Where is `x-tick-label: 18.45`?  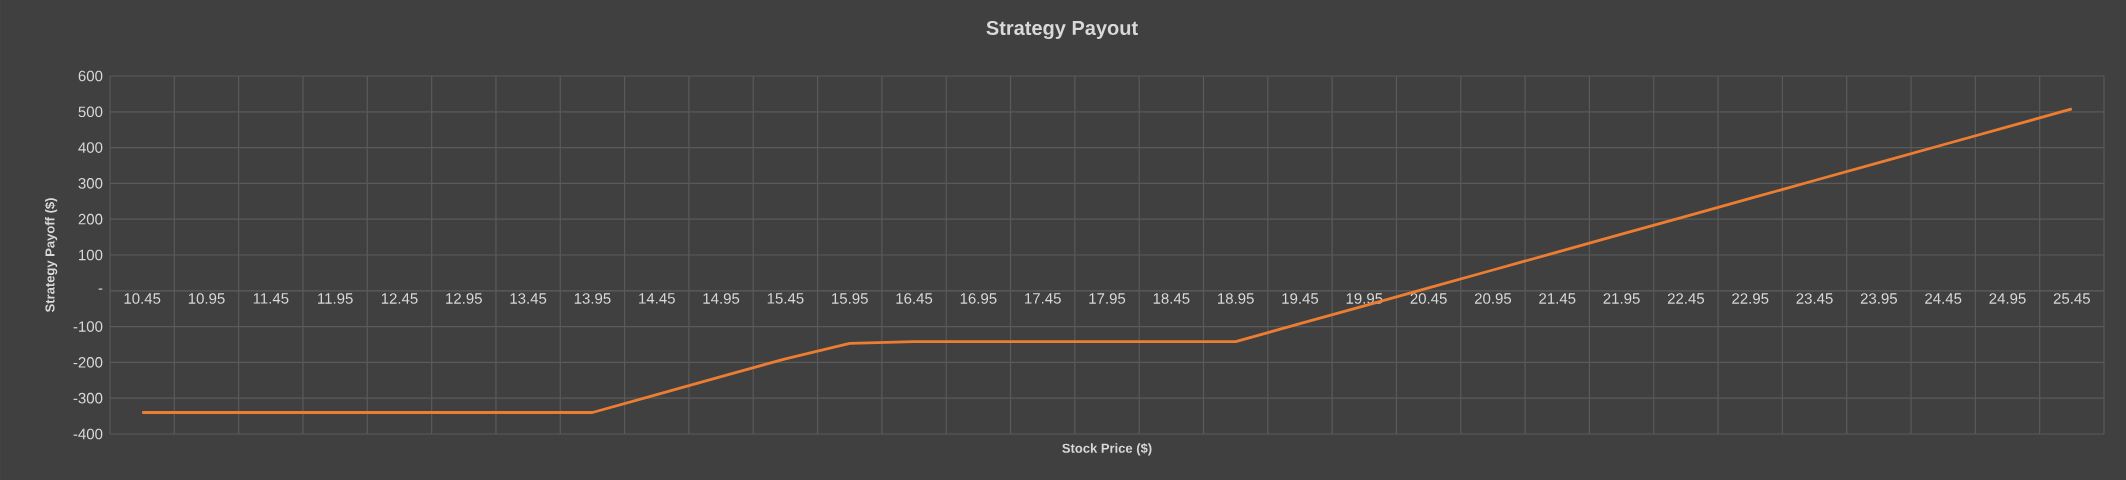
x-tick-label: 18.45 is located at coordinates (1171, 298).